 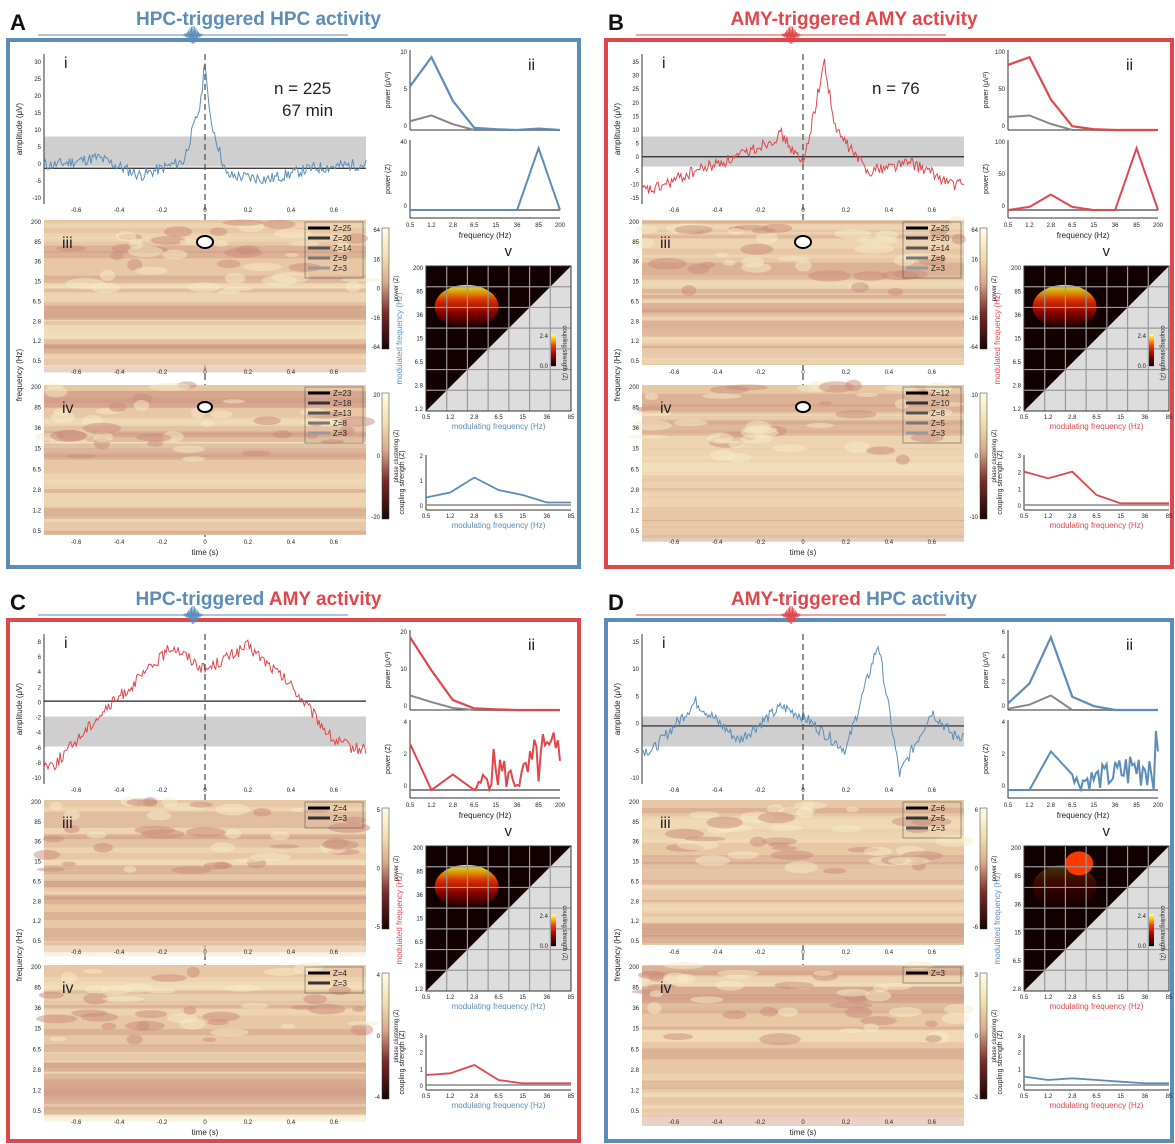 What do you see at coordinates (1004, 707) in the screenshot?
I see `power-tick-label: 0` at bounding box center [1004, 707].